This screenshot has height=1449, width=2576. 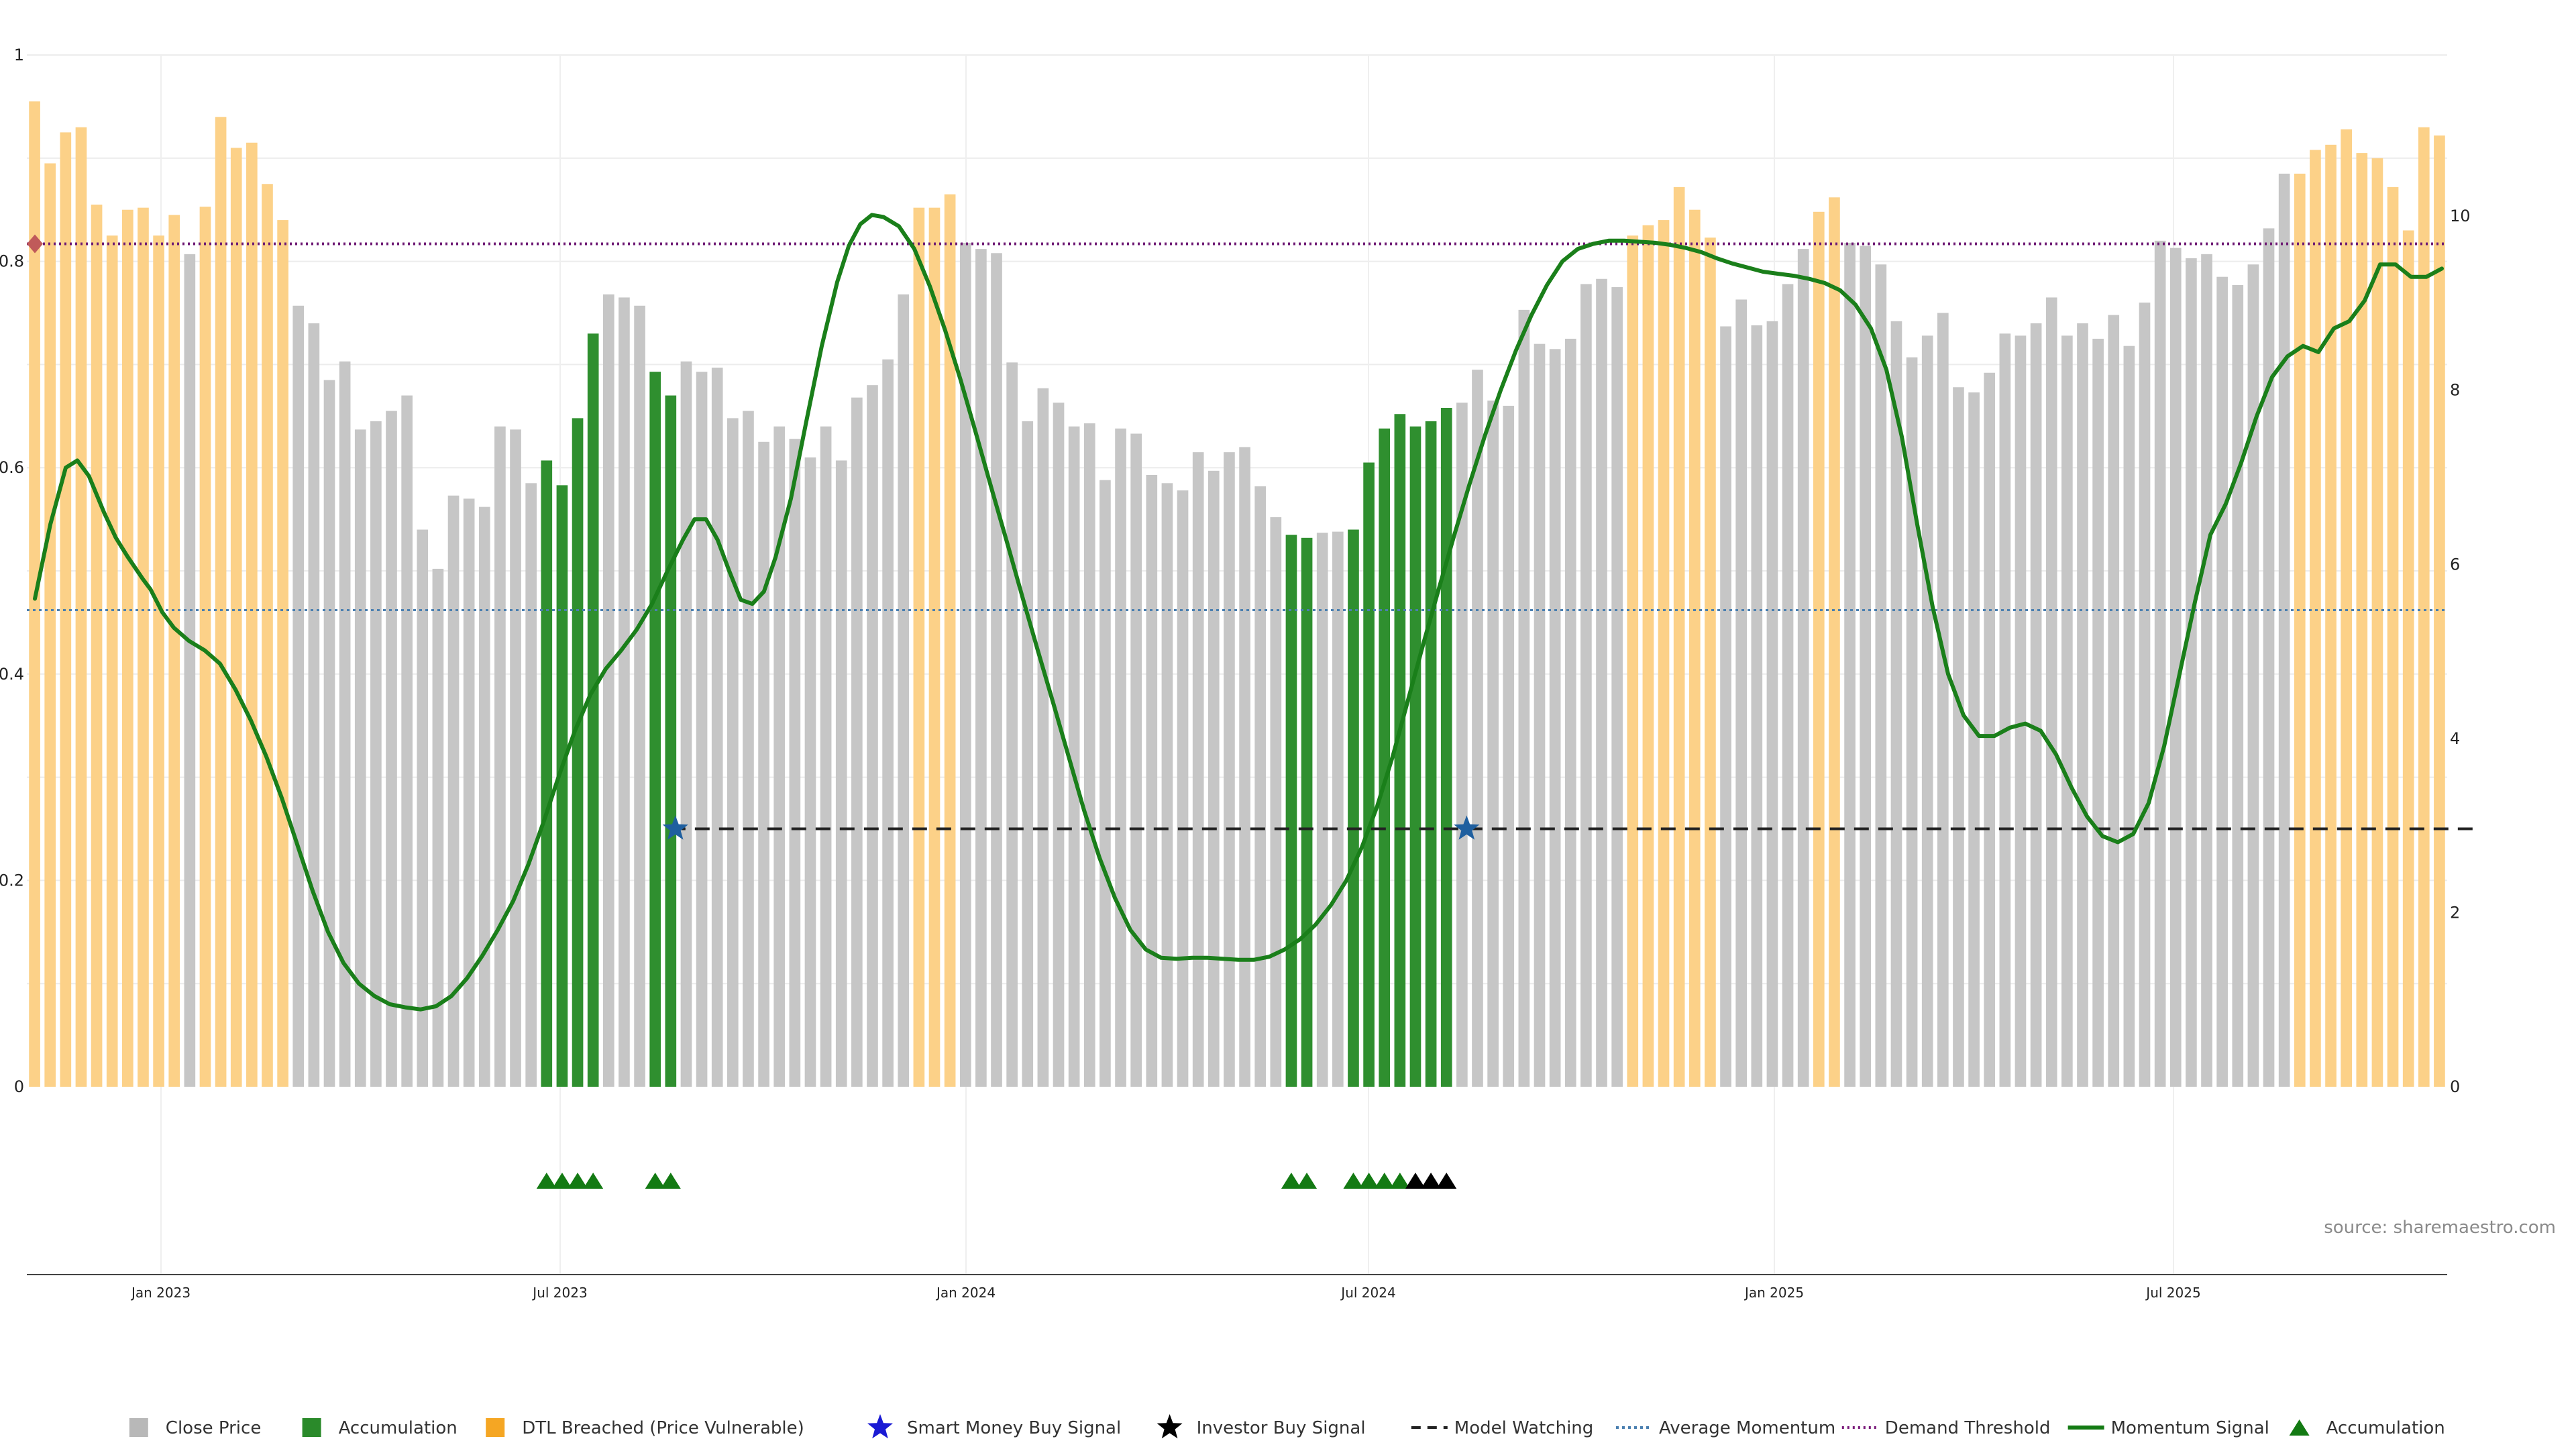 What do you see at coordinates (996, 1181) in the screenshot?
I see `marker-row` at bounding box center [996, 1181].